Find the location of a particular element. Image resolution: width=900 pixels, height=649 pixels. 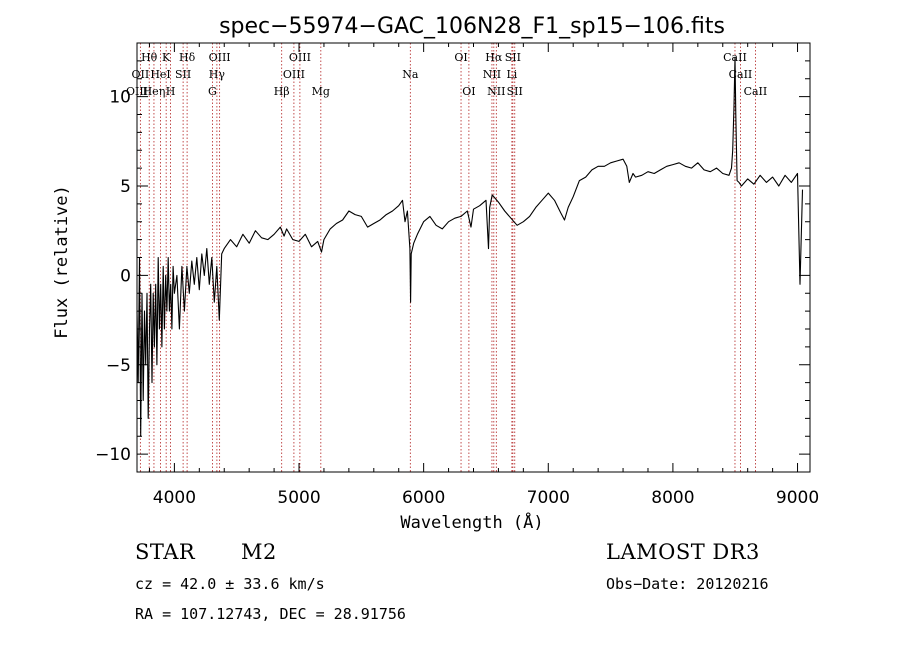

y-tick-label: 10 is located at coordinates (120, 98).